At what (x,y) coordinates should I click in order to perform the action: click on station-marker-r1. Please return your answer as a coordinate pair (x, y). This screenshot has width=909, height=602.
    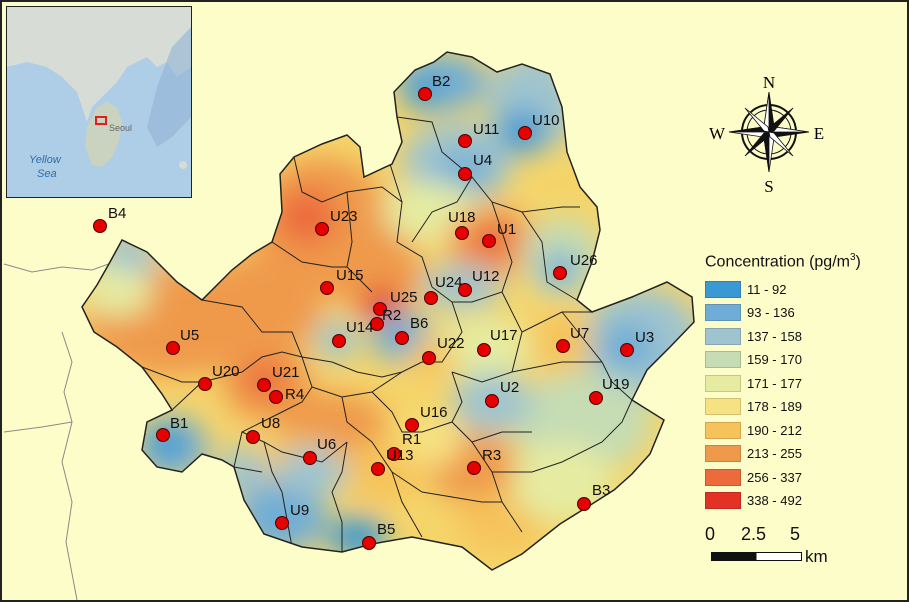
    Looking at the image, I should click on (394, 454).